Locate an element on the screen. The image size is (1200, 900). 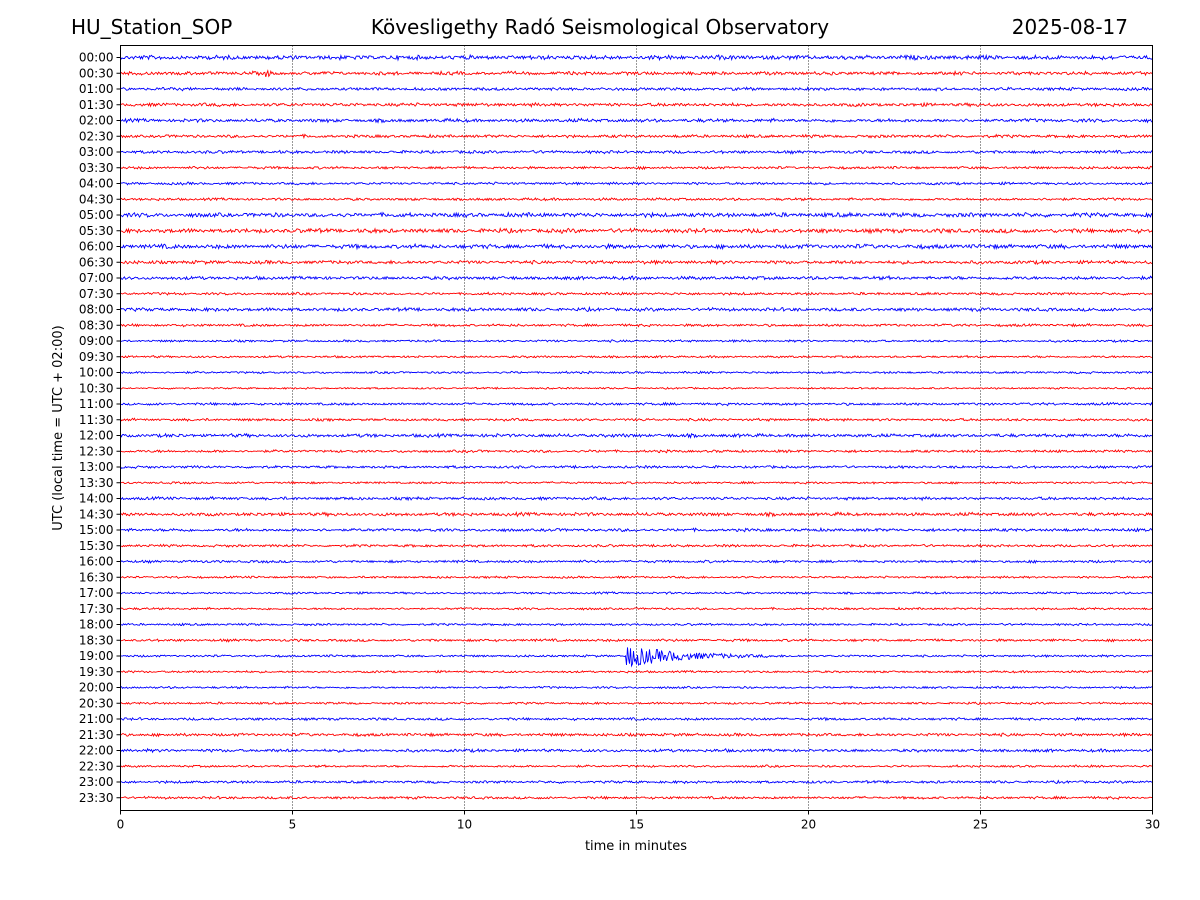
y-tick-label: 14:00 is located at coordinates (96, 499).